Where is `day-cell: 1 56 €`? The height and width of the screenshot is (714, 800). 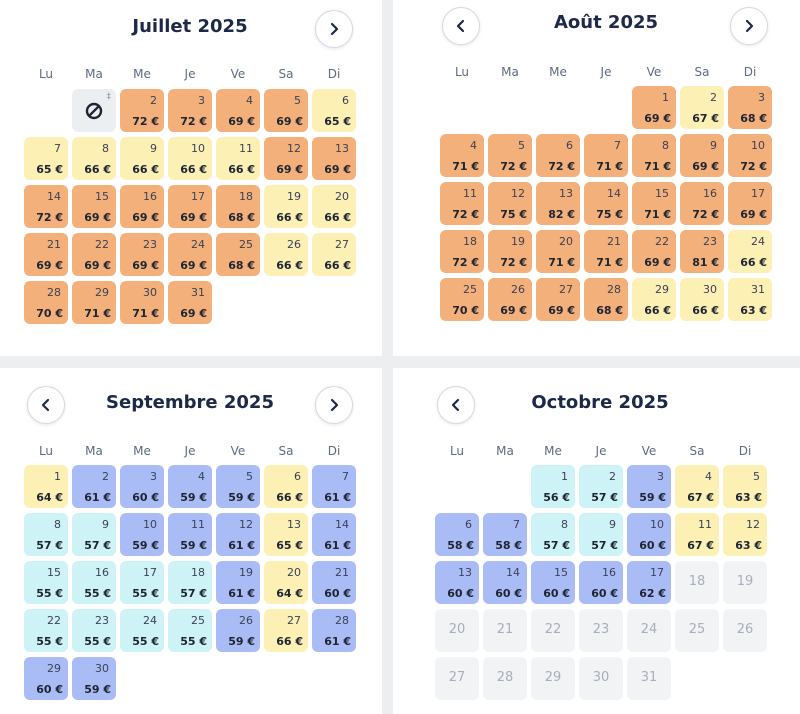
day-cell: 1 56 € is located at coordinates (553, 486).